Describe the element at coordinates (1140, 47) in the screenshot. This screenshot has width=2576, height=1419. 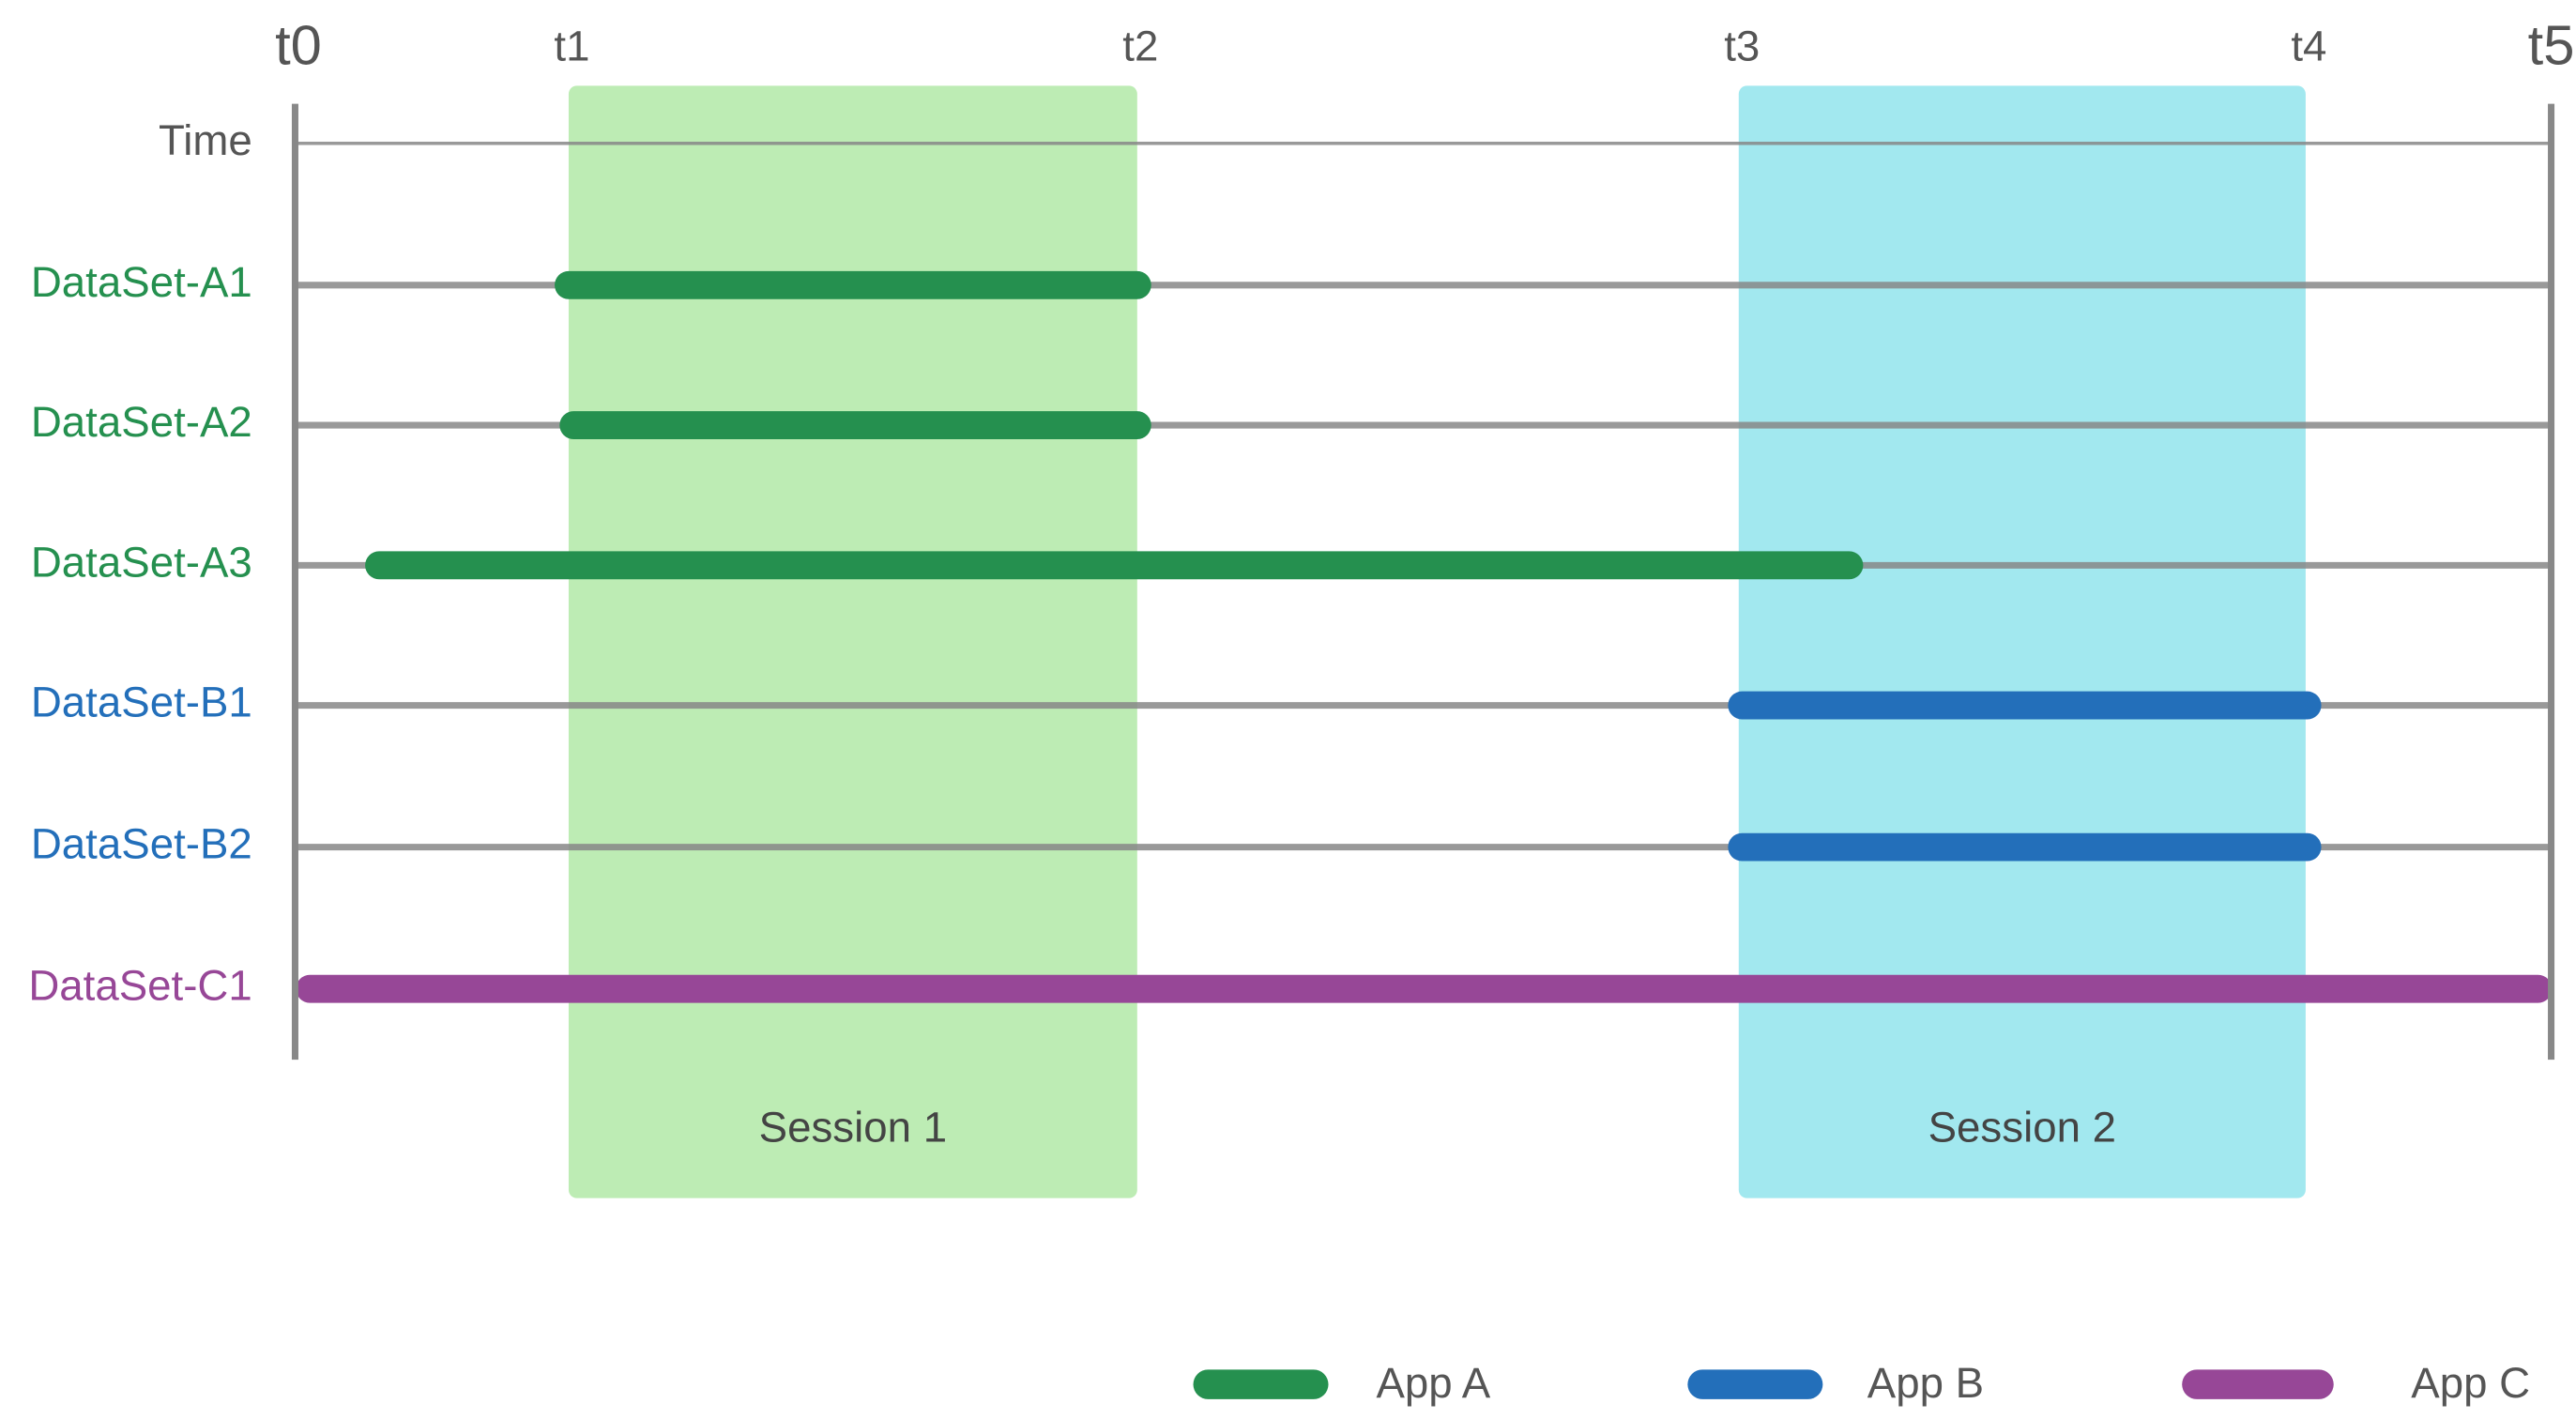
I see `time-marker: t2` at that location.